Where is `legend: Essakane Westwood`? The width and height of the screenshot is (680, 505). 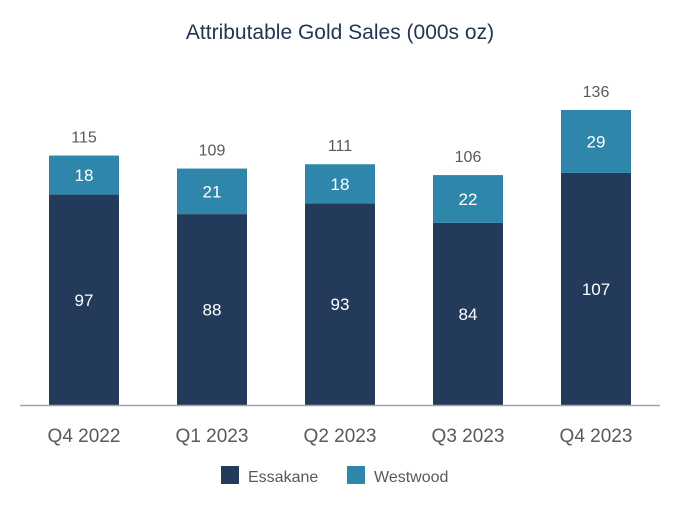 legend: Essakane Westwood is located at coordinates (334, 476).